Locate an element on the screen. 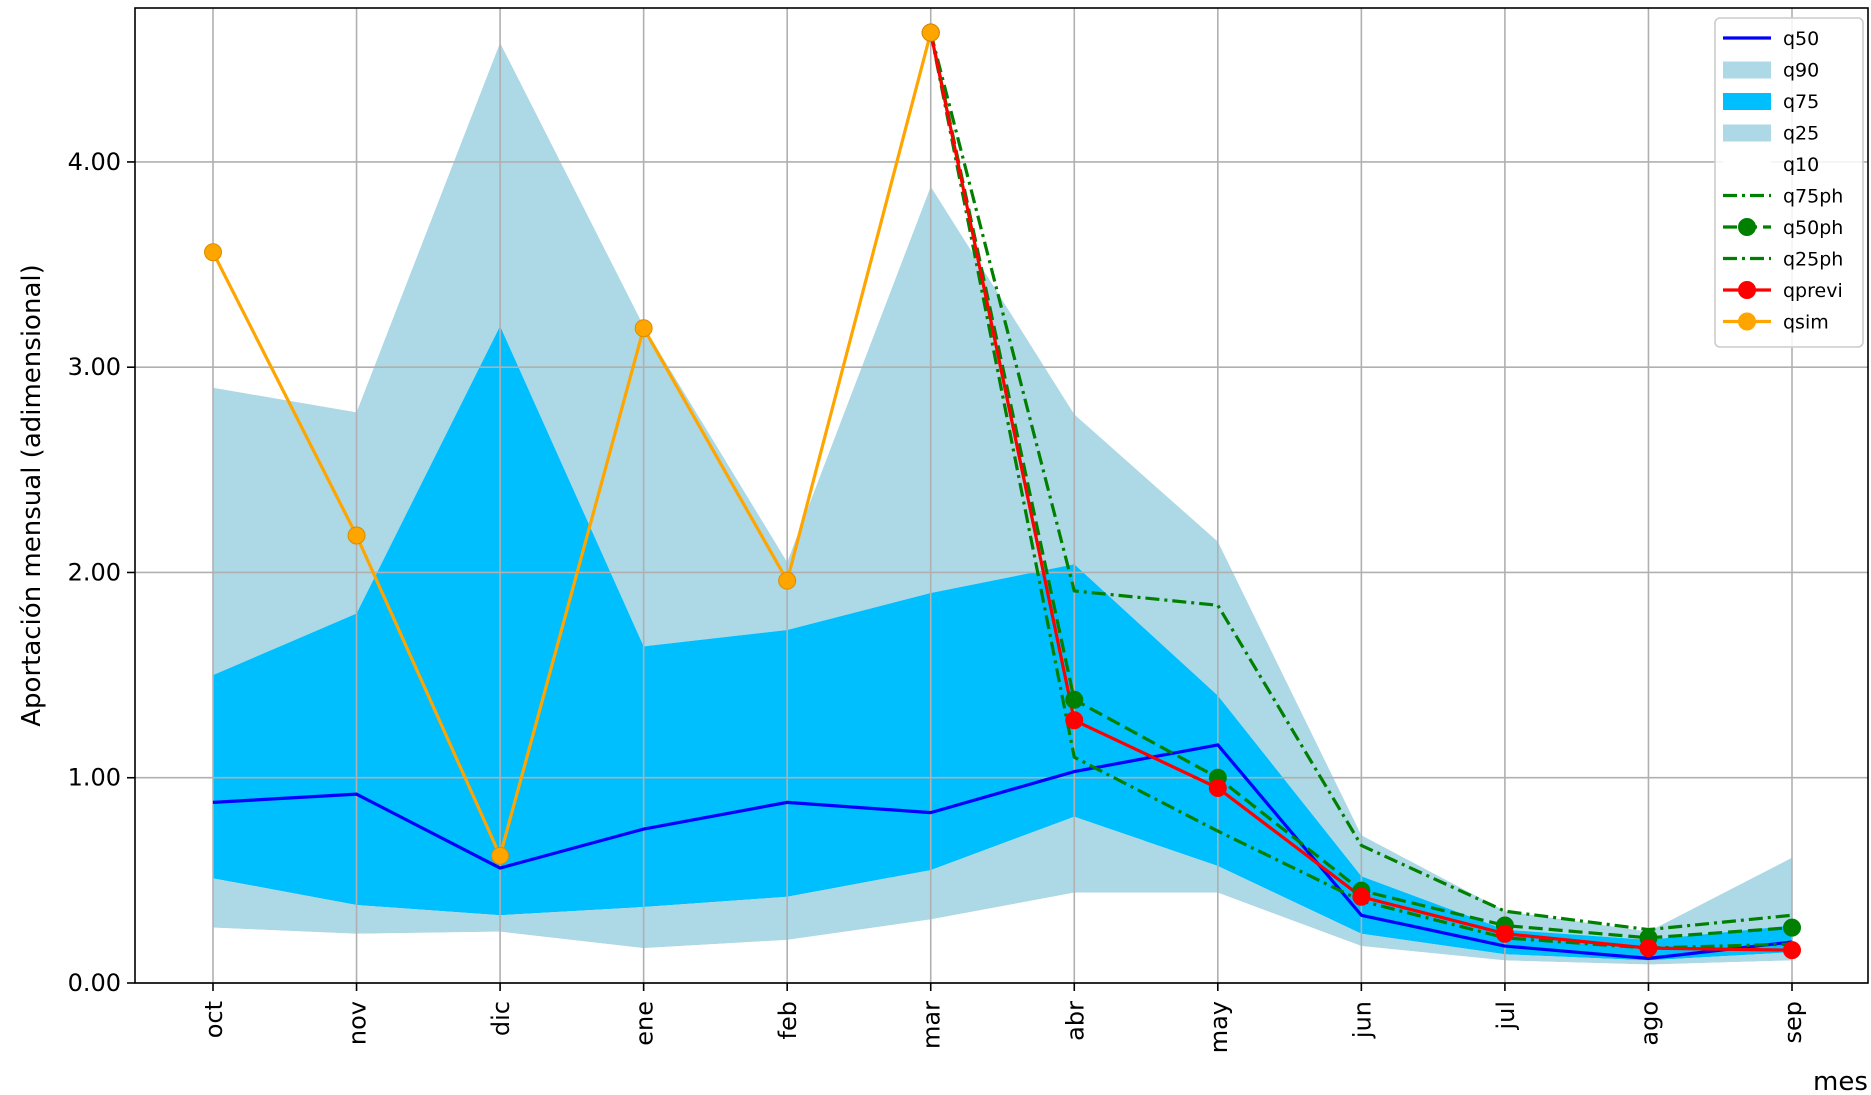  y-tick-label-0: 0.00 is located at coordinates (94, 983).